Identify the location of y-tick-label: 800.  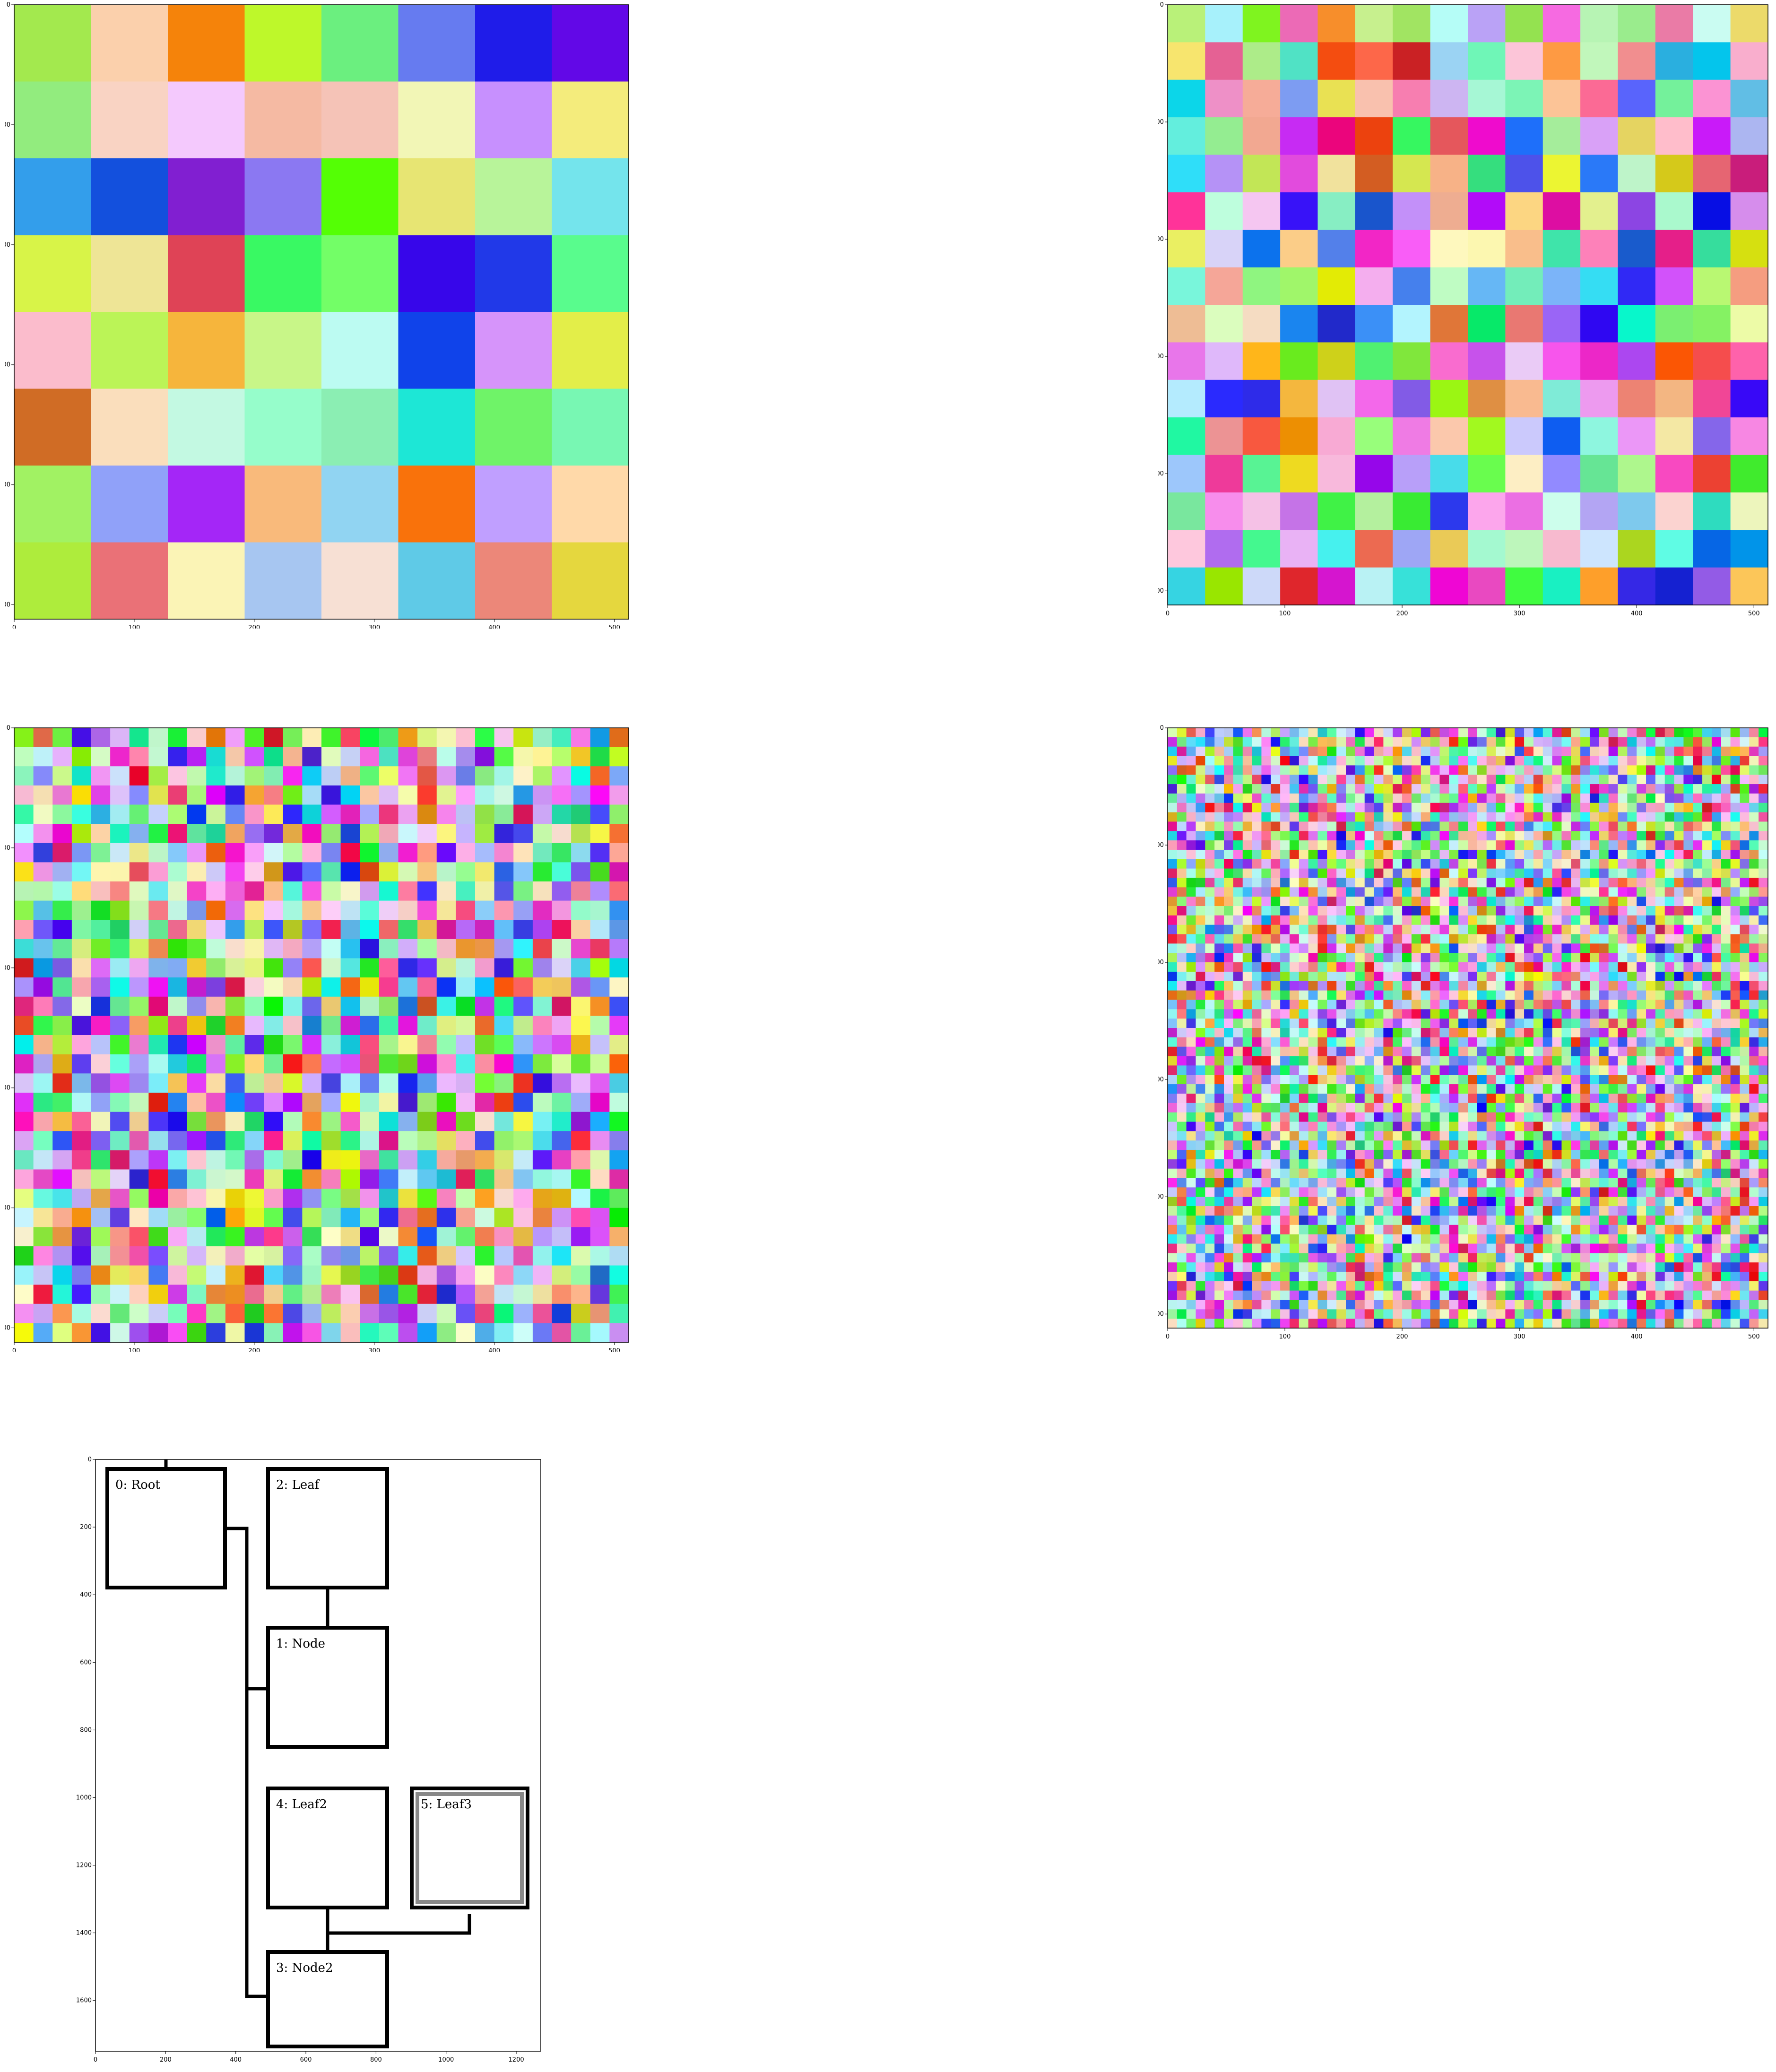
(86, 1731).